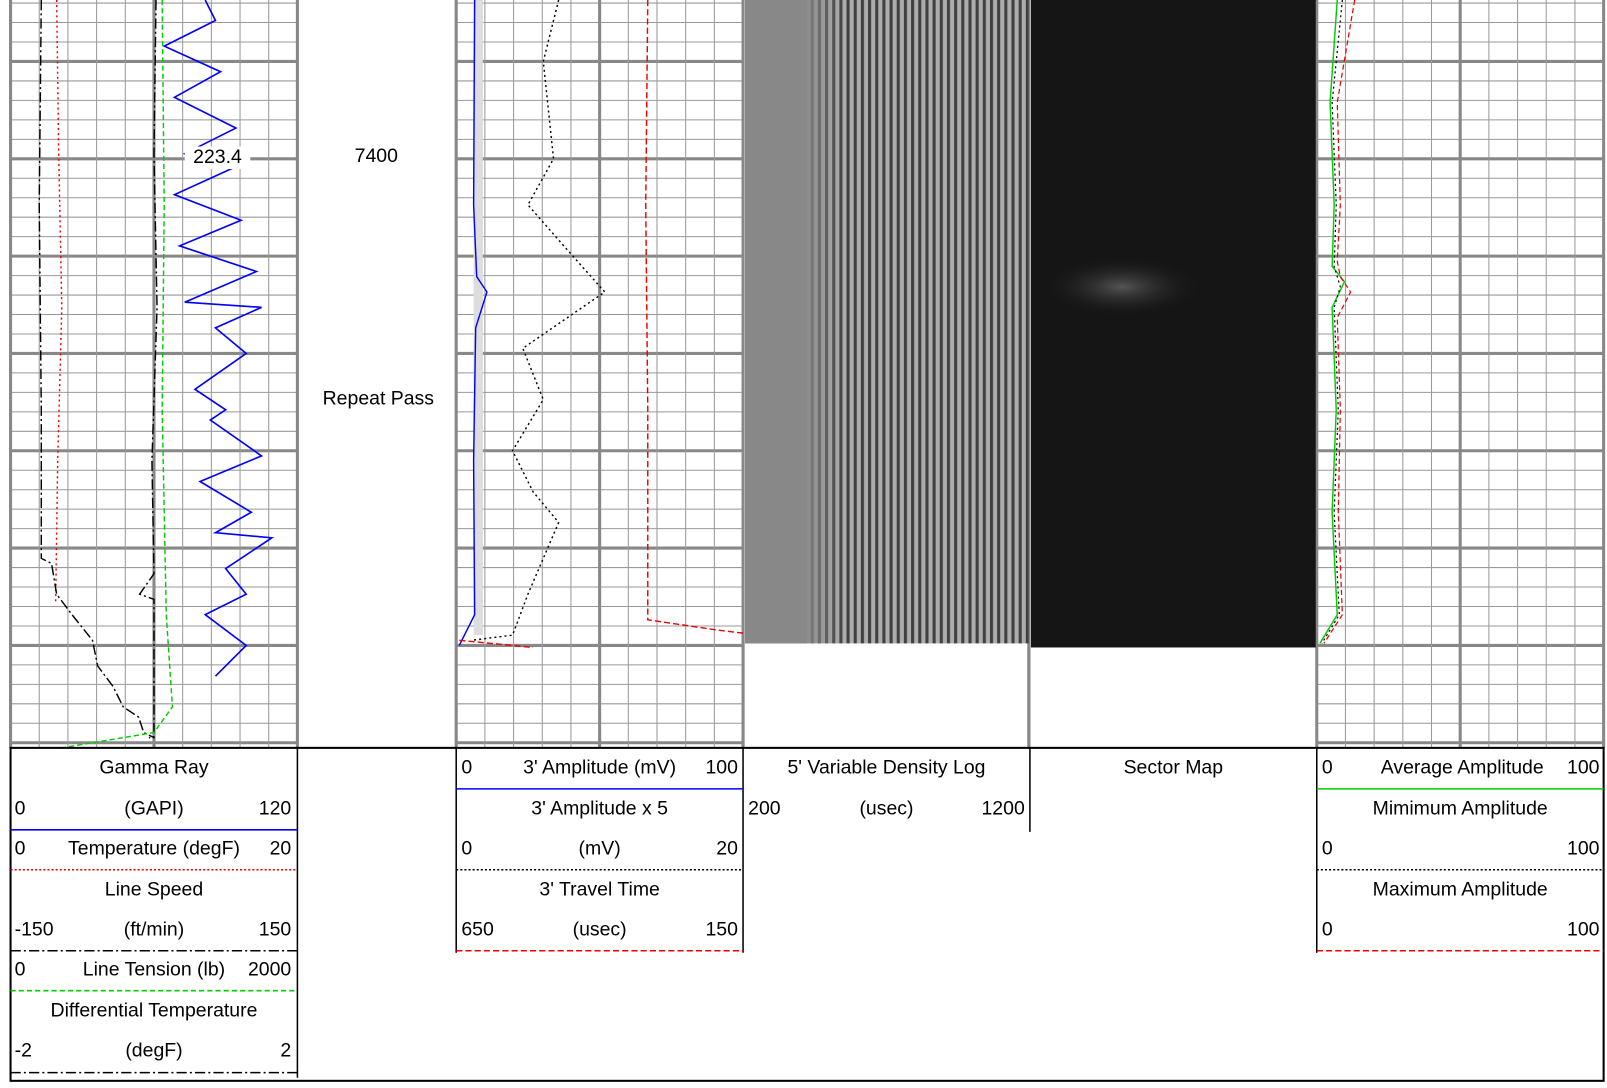  I want to click on line-speed-curve, so click(148, 369).